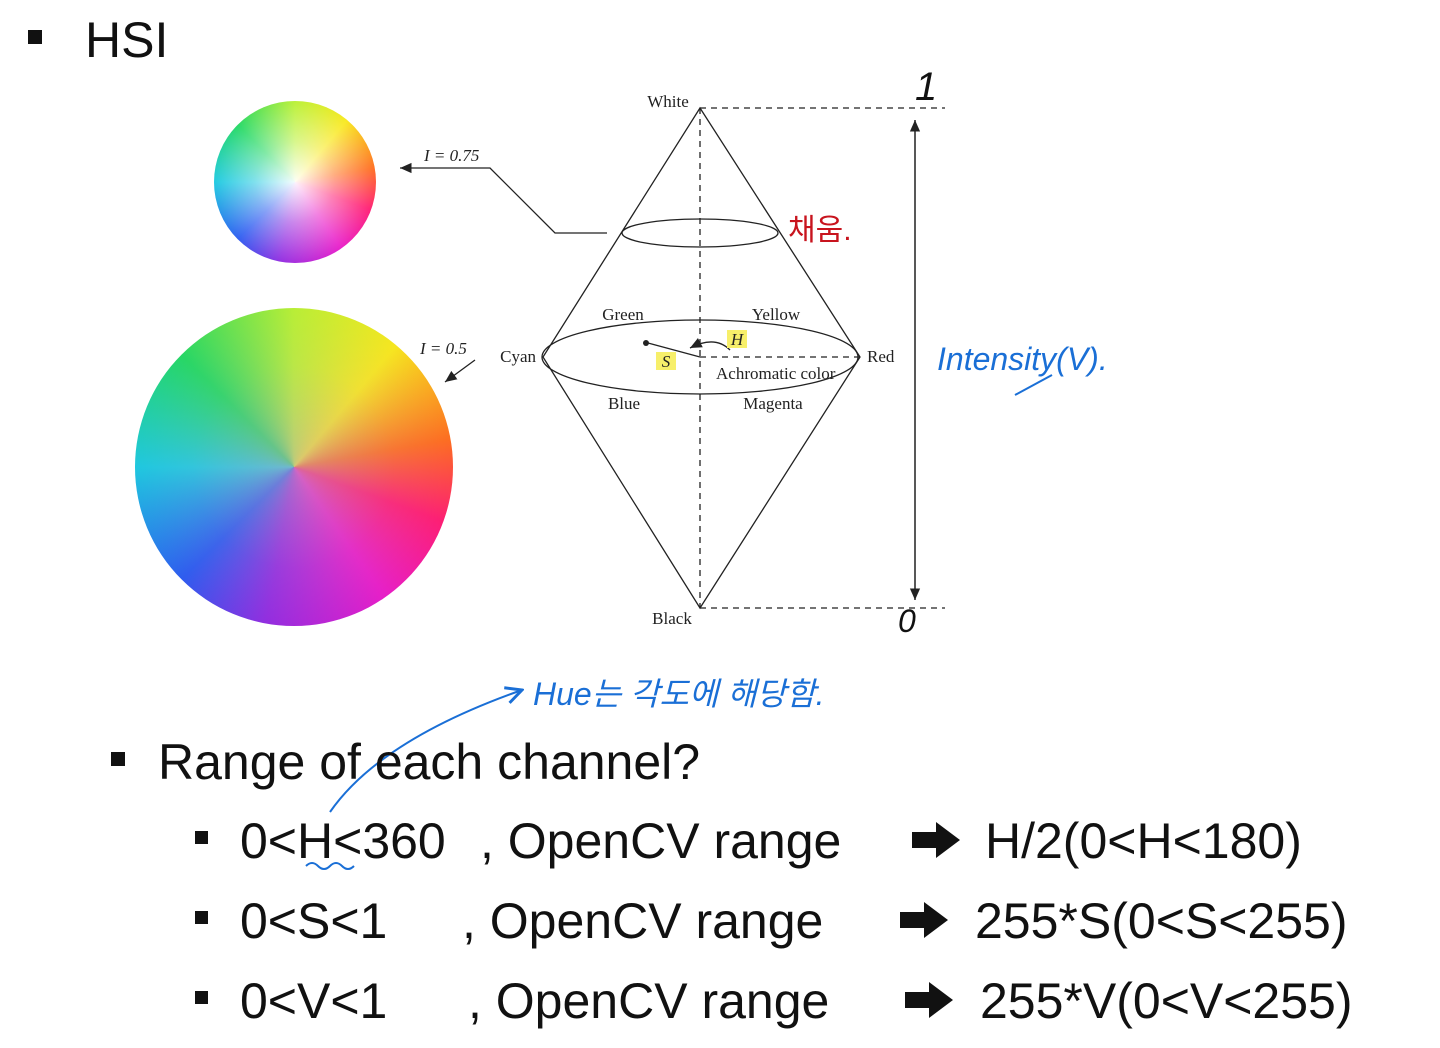 Image resolution: width=1440 pixels, height=1048 pixels. What do you see at coordinates (313, 1001) in the screenshot?
I see `range: 0<V<1` at bounding box center [313, 1001].